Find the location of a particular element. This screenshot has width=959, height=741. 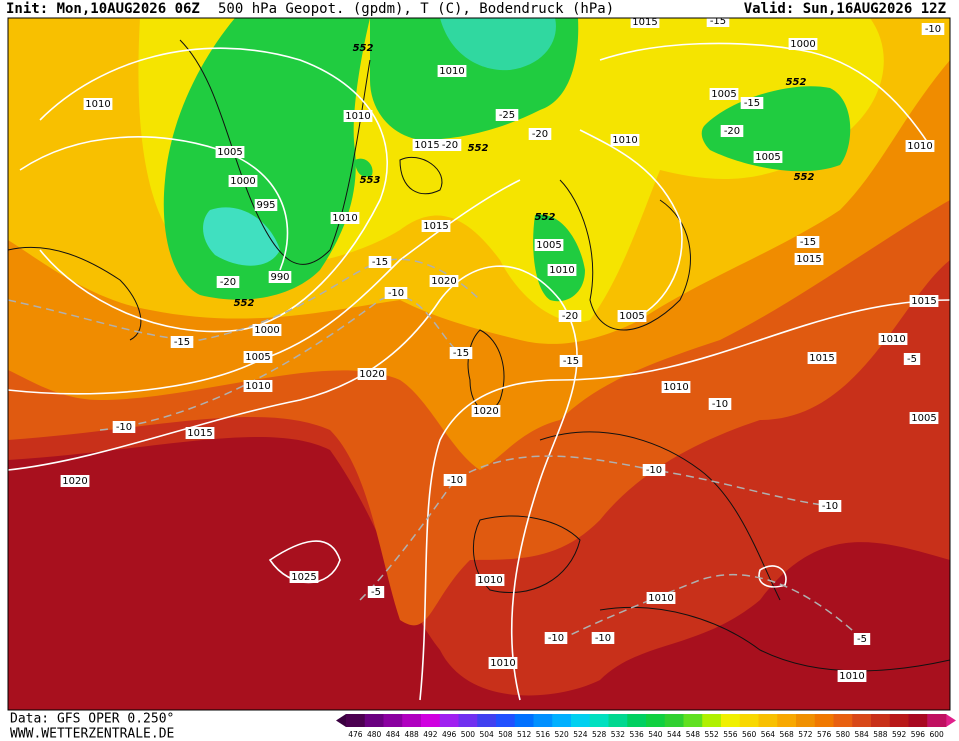

coast-canada is located at coordinates (74, 293).